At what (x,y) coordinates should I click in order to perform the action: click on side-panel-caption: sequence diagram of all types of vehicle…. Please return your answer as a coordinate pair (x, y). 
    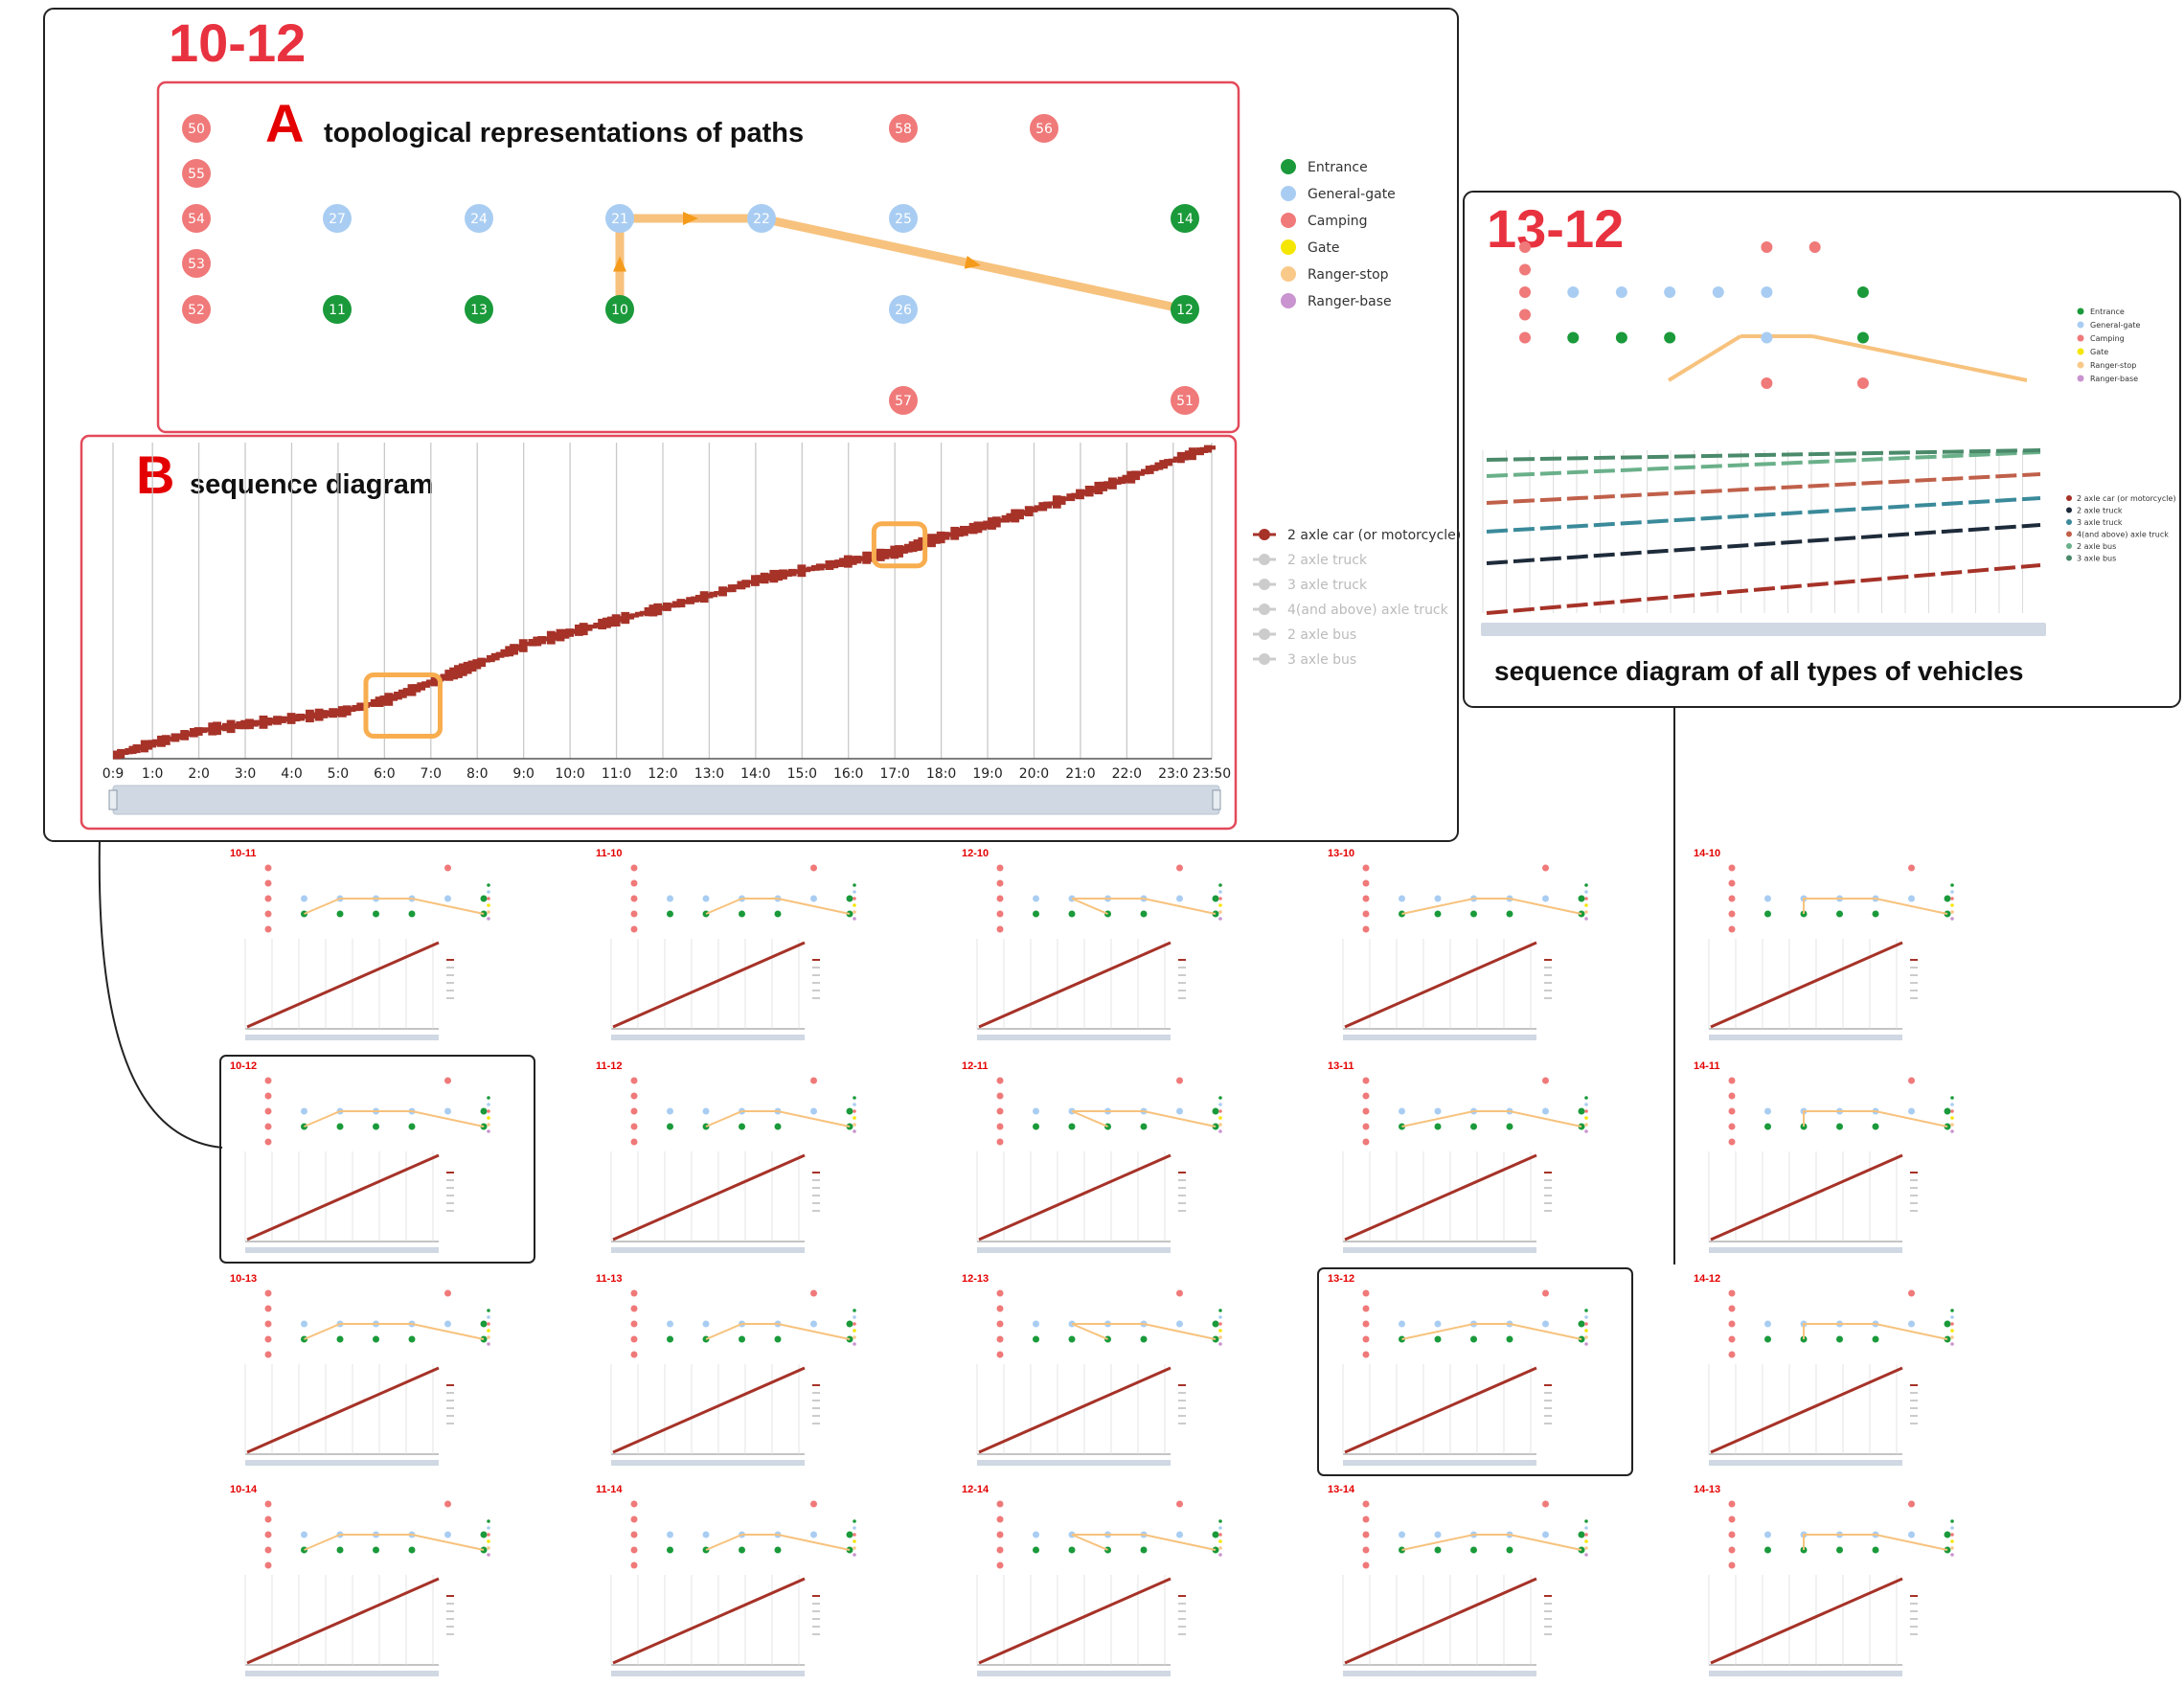
    Looking at the image, I should click on (1758, 671).